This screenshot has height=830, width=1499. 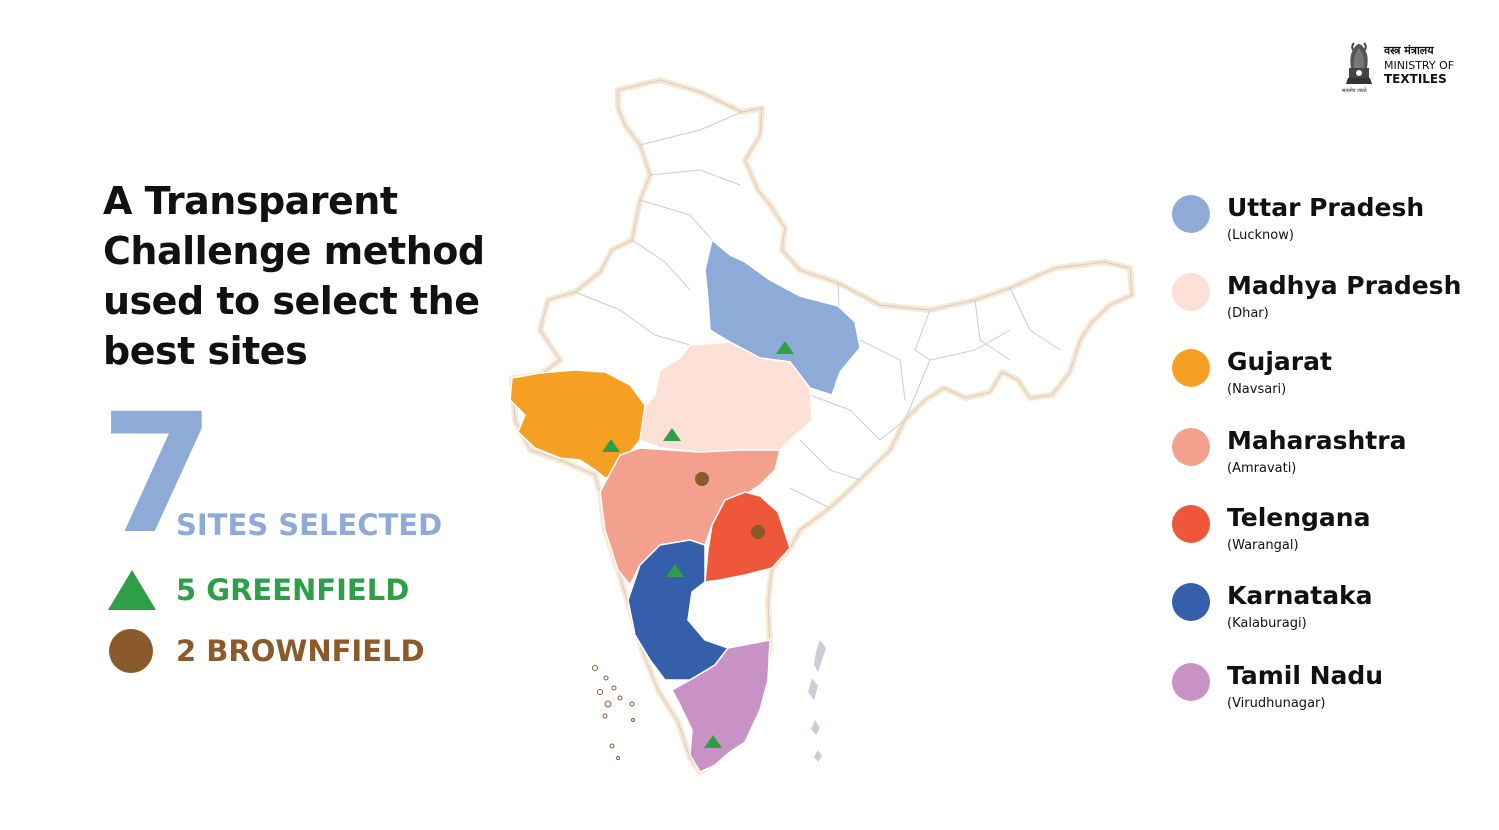 What do you see at coordinates (1415, 79) in the screenshot?
I see `ministry-name-line2: TEXTILES` at bounding box center [1415, 79].